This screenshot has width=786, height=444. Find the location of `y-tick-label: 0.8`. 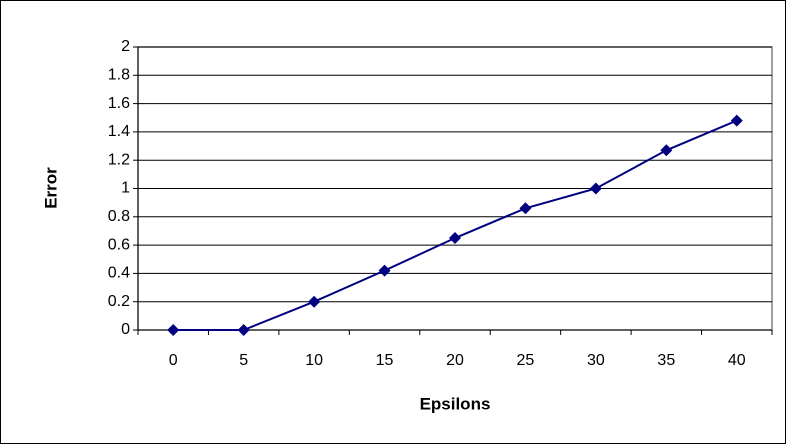

y-tick-label: 0.8 is located at coordinates (119, 216).